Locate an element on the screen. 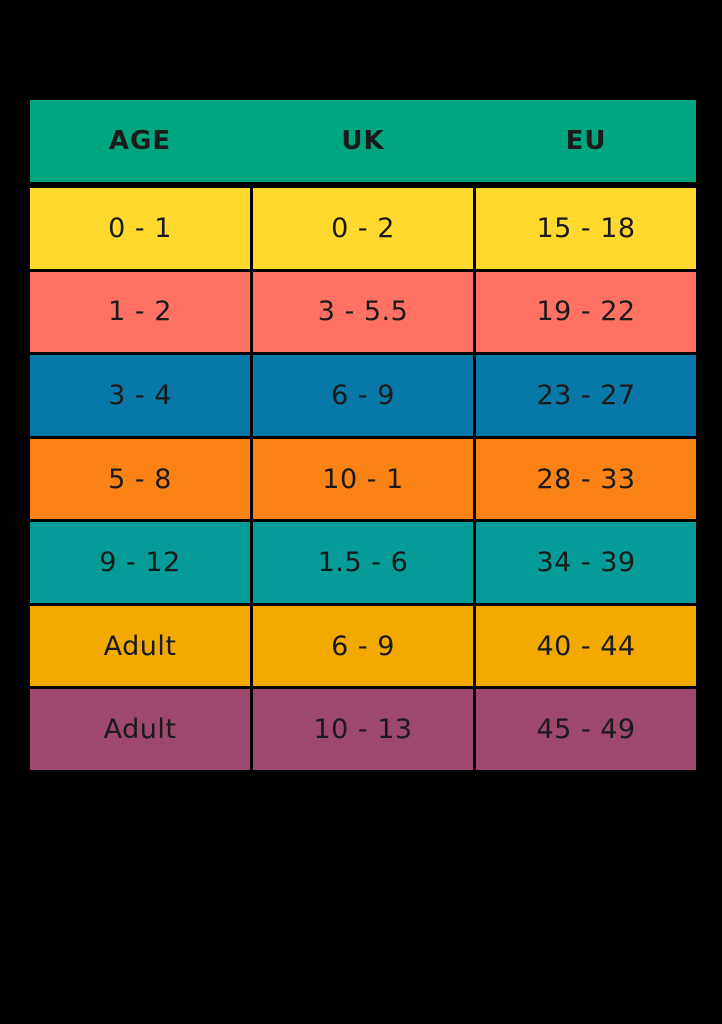 Image resolution: width=722 pixels, height=1024 pixels. cell-age: 3 - 4 is located at coordinates (140, 395).